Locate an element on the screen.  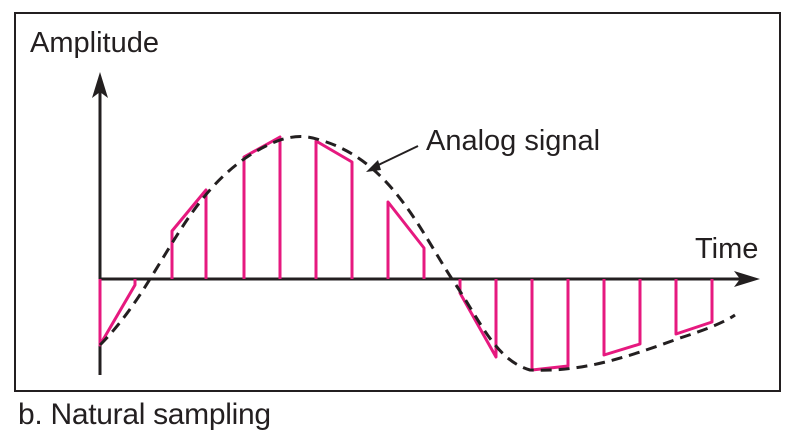
x-axis-arrow-icon is located at coordinates (747, 279).